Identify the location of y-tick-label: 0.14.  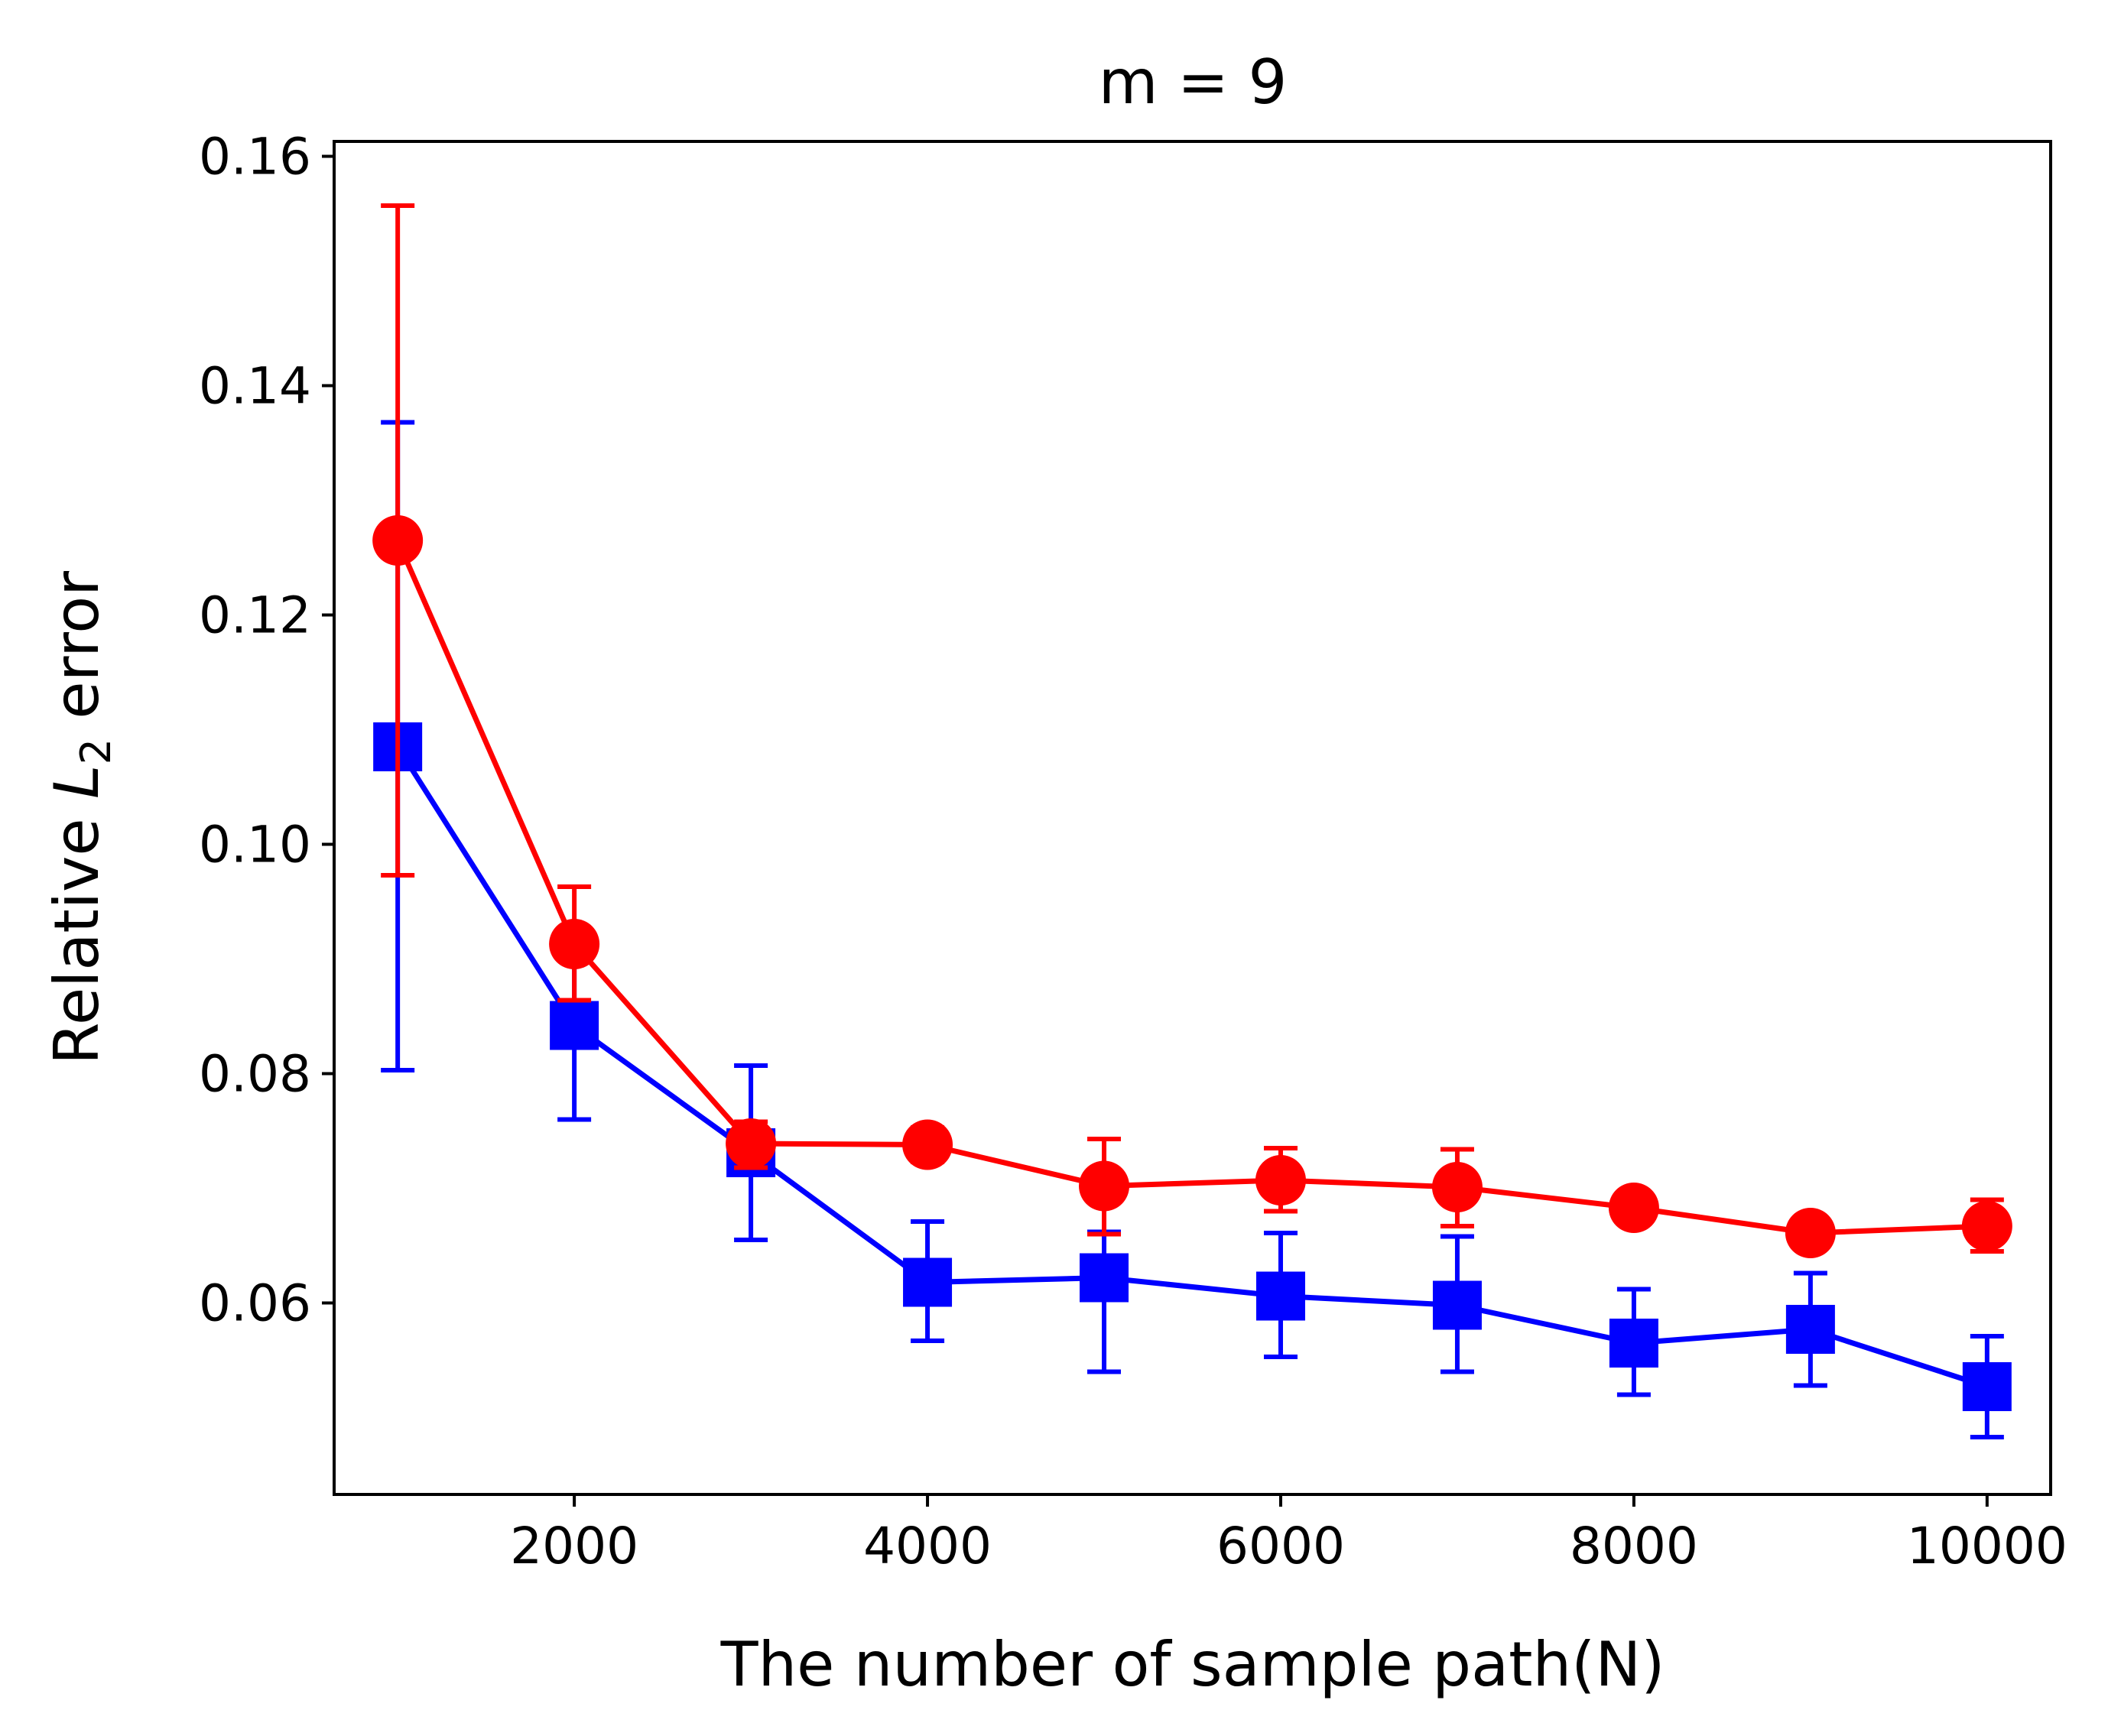
(255, 386).